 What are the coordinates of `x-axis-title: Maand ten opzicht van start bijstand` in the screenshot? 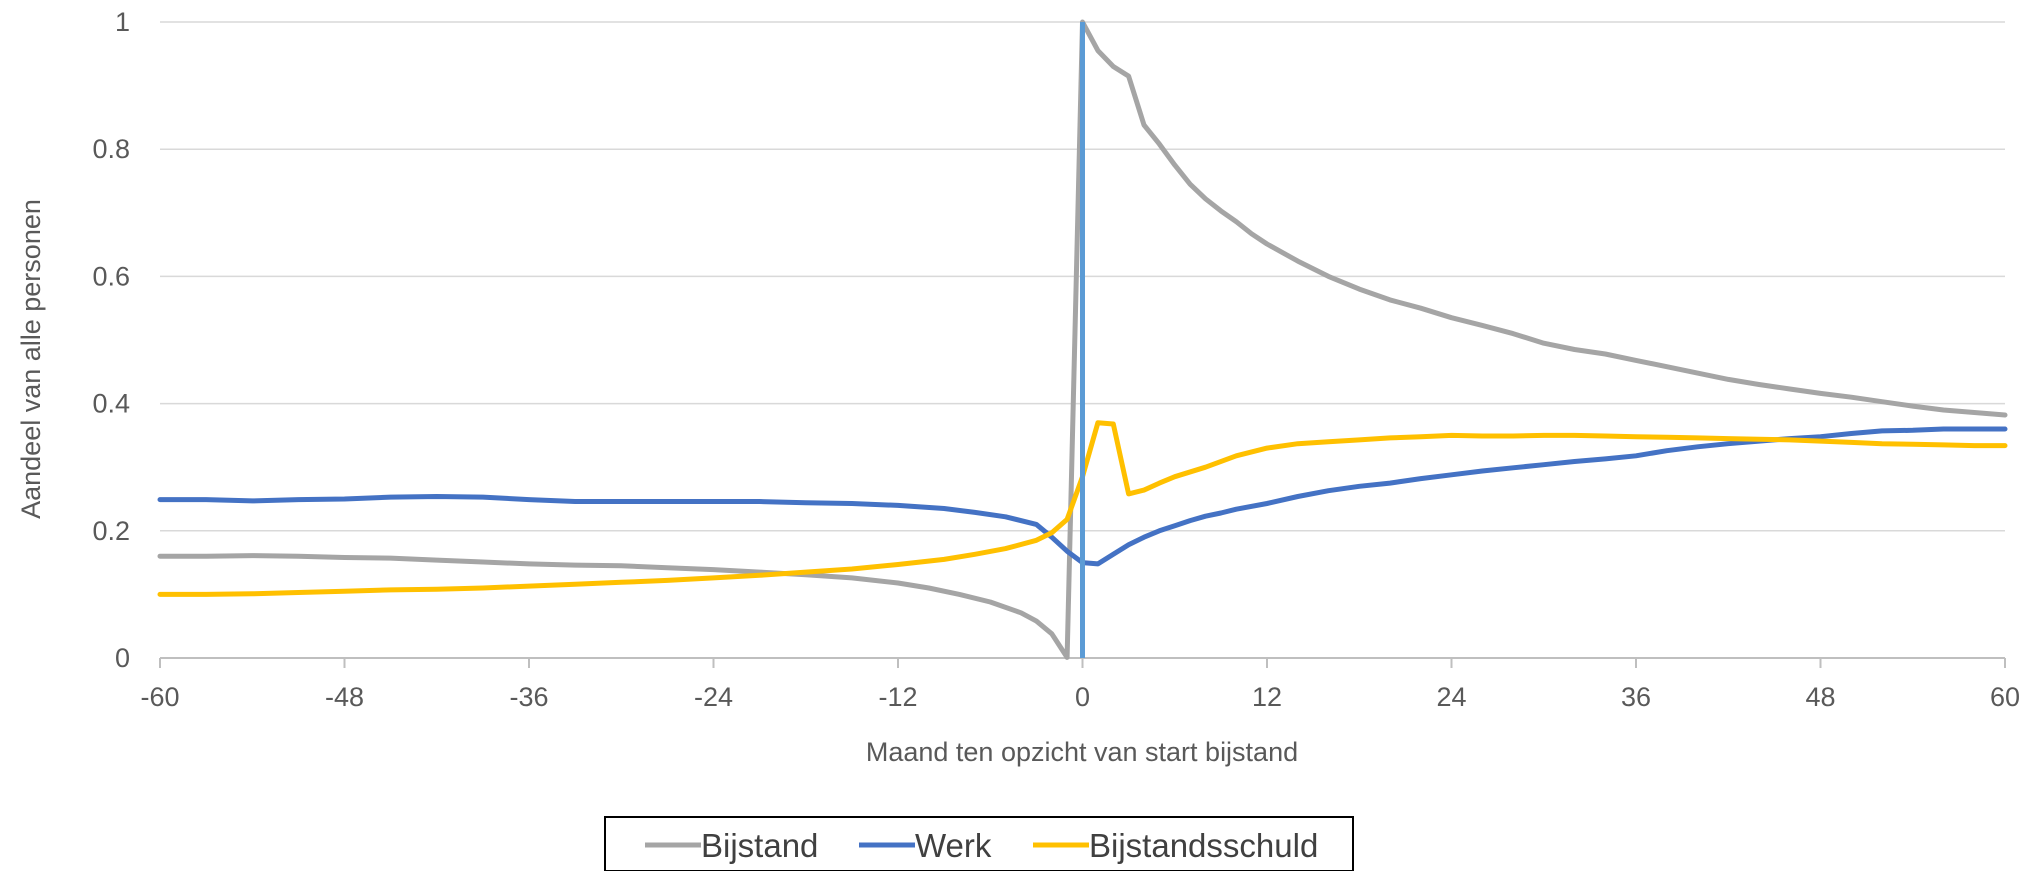 It's located at (1082, 752).